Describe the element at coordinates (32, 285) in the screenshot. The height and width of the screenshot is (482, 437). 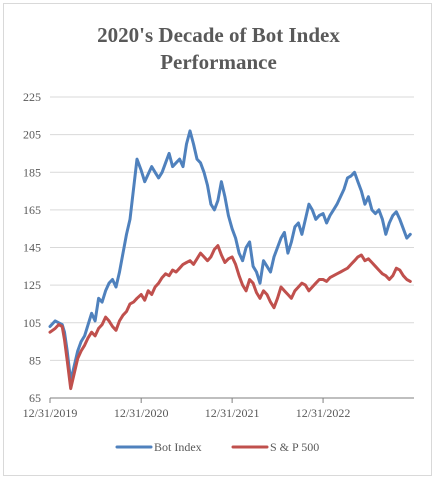
I see `y-tick-label: 125` at that location.